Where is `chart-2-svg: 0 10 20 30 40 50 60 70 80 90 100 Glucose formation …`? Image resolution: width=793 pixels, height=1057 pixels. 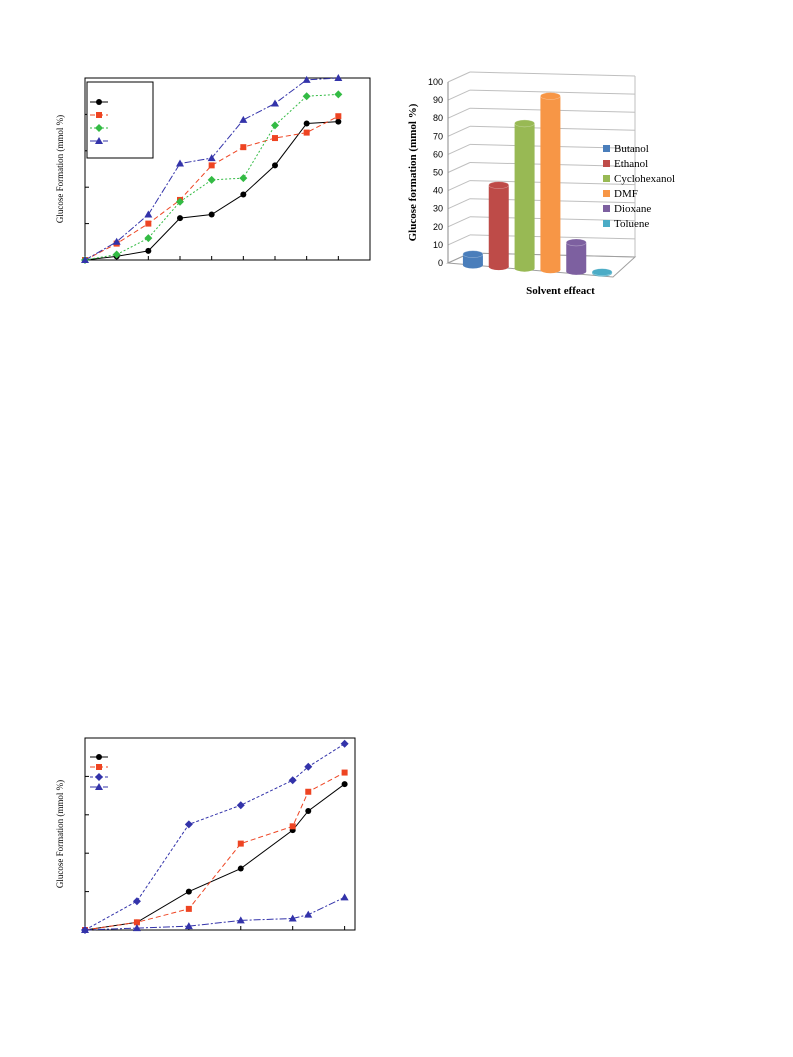 chart-2-svg: 0 10 20 30 40 50 60 70 80 90 100 Glucose formation … is located at coordinates (541, 184).